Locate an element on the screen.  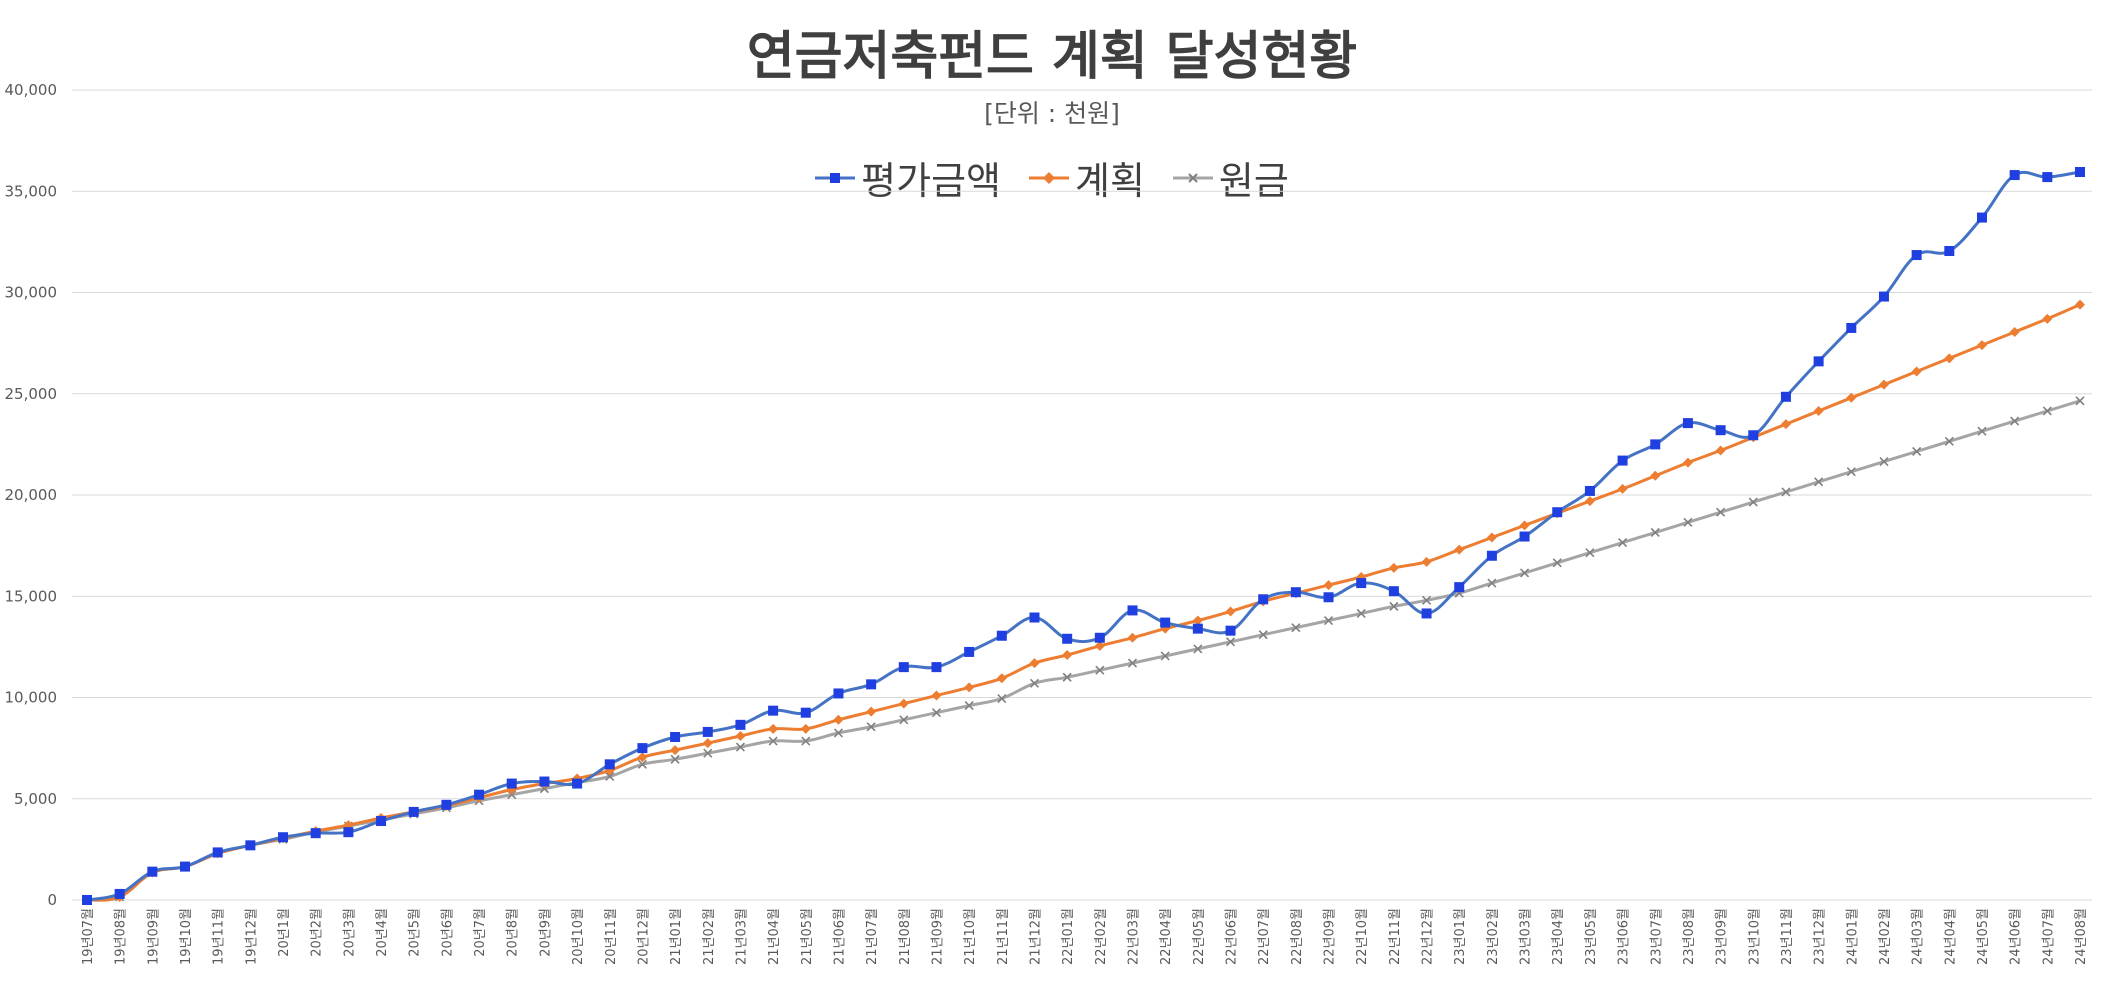
x-tick-label: 22년08월 is located at coordinates (1297, 936).